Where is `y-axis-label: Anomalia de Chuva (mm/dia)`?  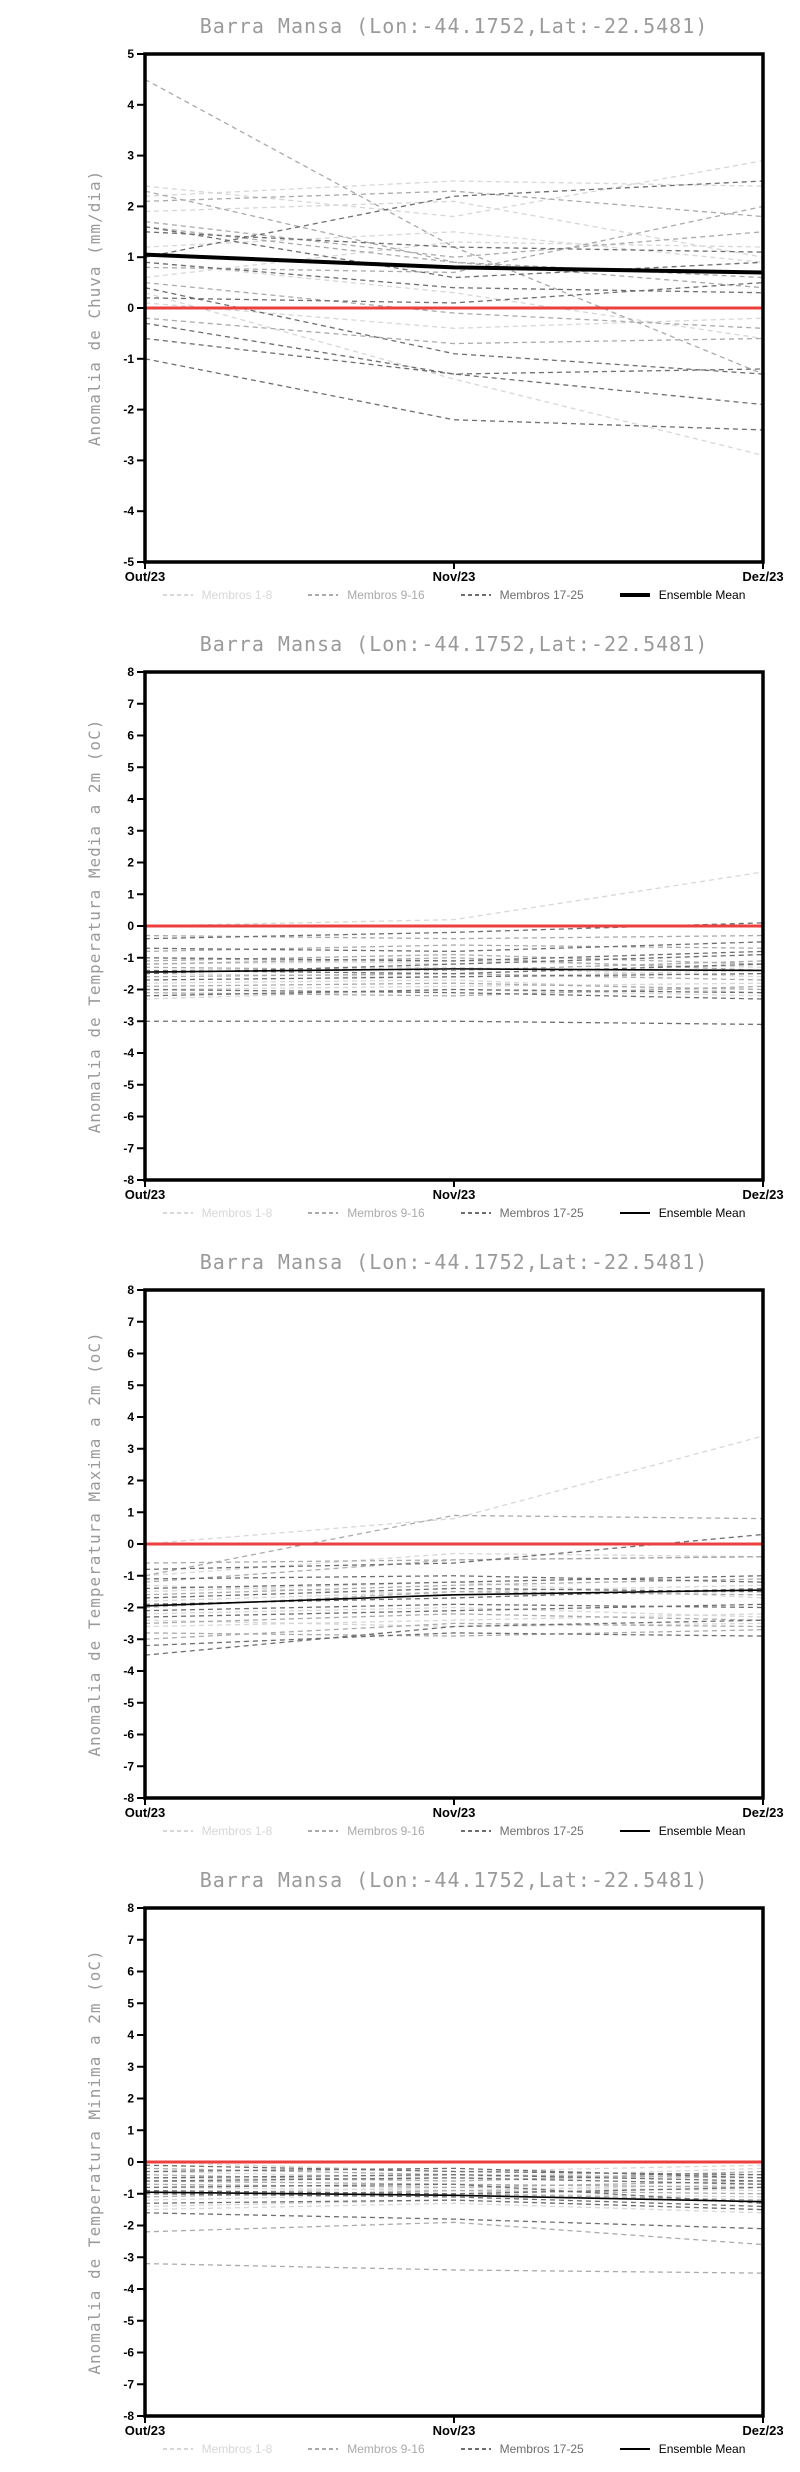 y-axis-label: Anomalia de Chuva (mm/dia) is located at coordinates (94, 308).